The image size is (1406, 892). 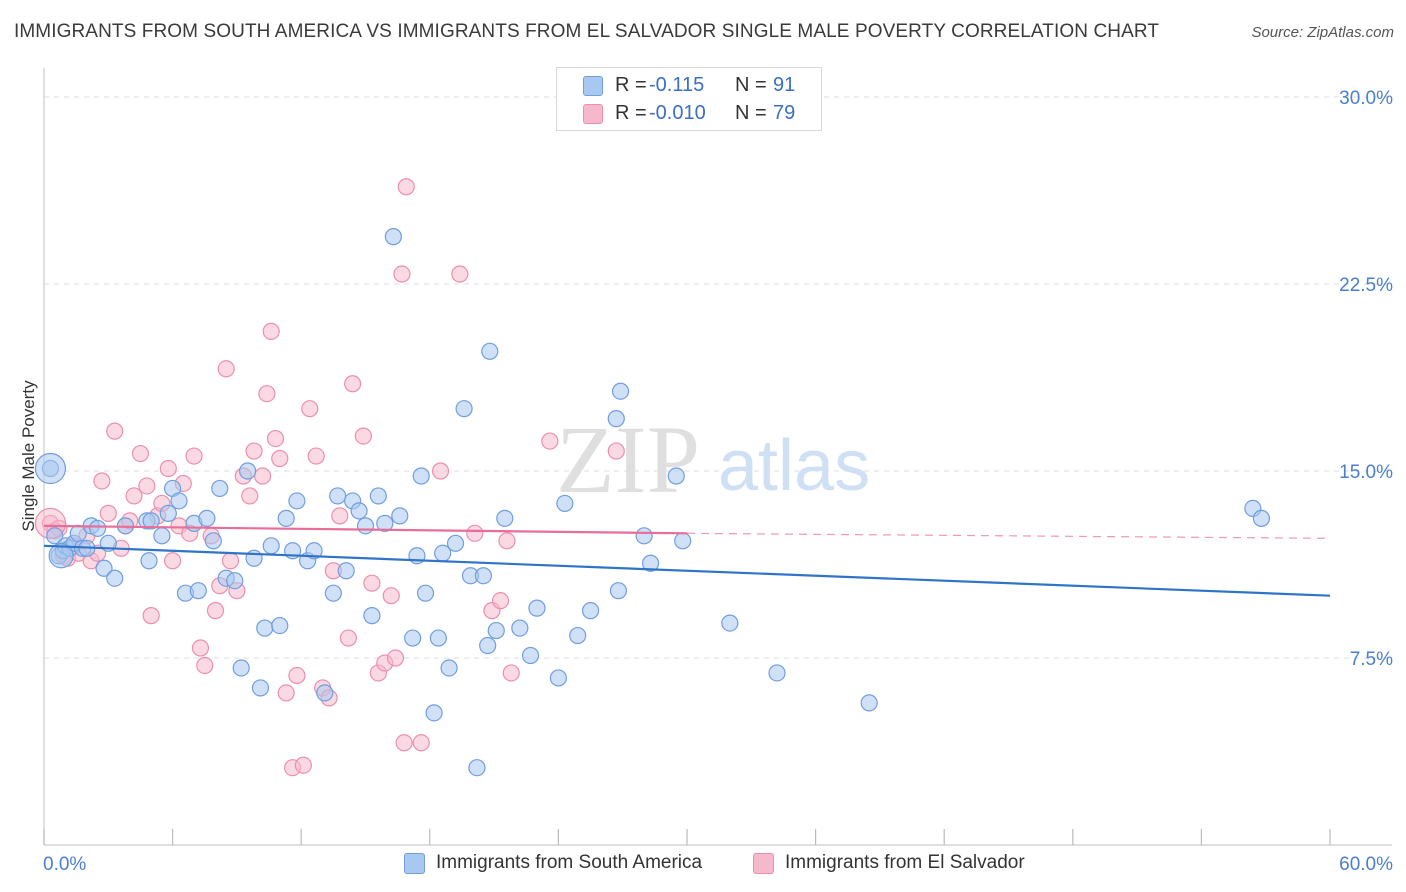 I want to click on trend-line-el-salvador-extension, so click(x=1008, y=535).